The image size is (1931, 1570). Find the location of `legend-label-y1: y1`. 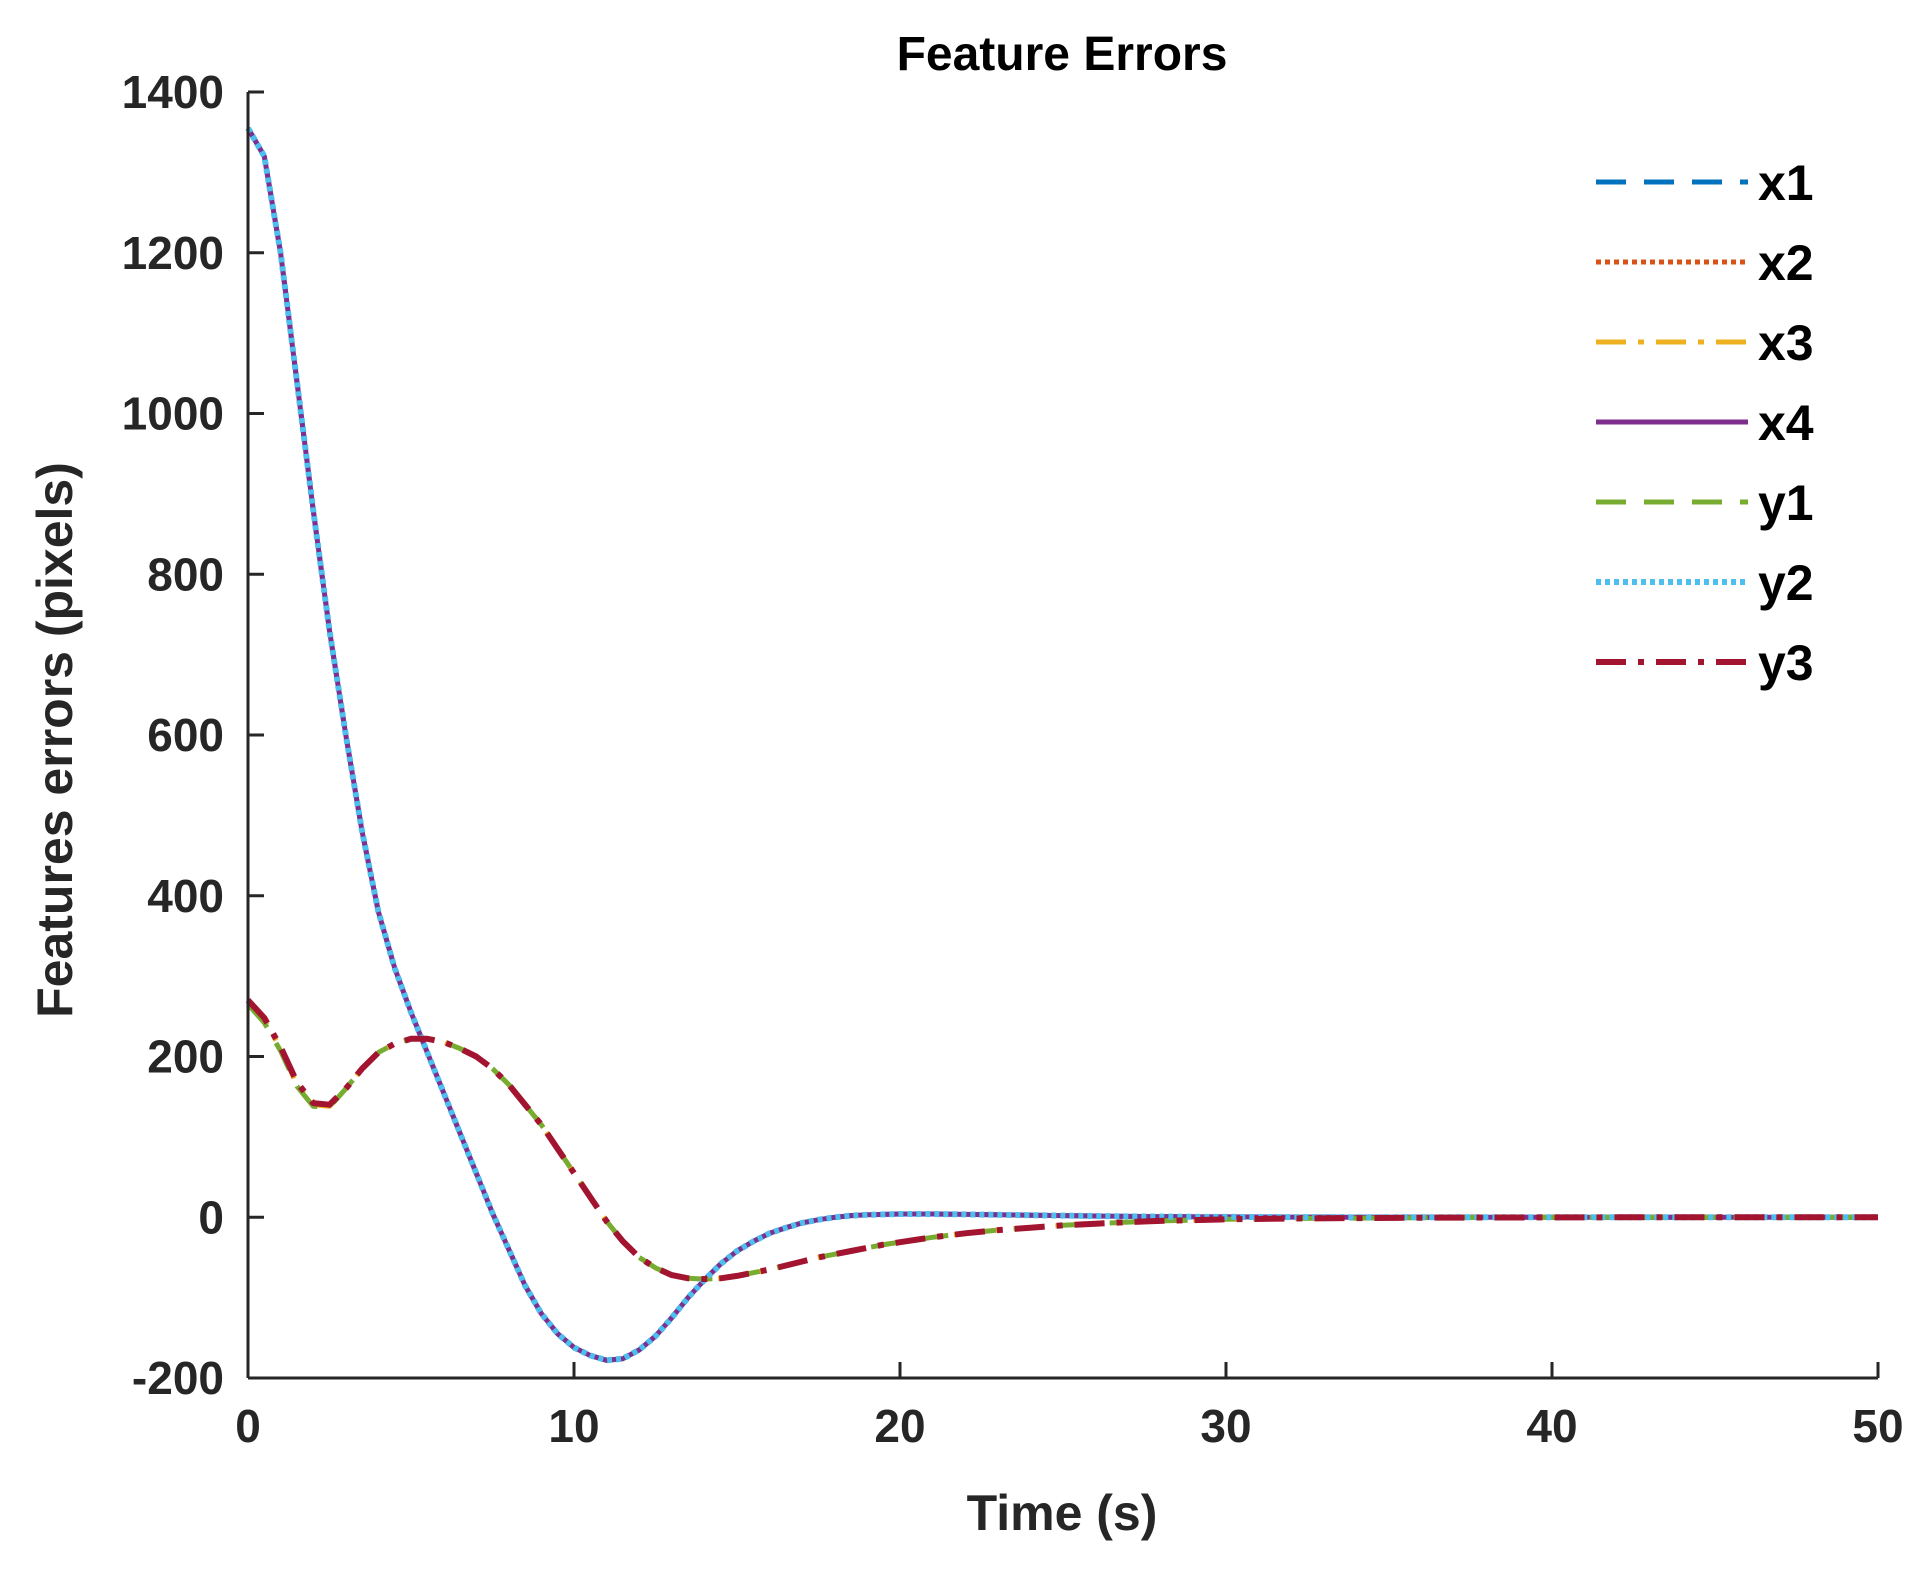

legend-label-y1: y1 is located at coordinates (1786, 503).